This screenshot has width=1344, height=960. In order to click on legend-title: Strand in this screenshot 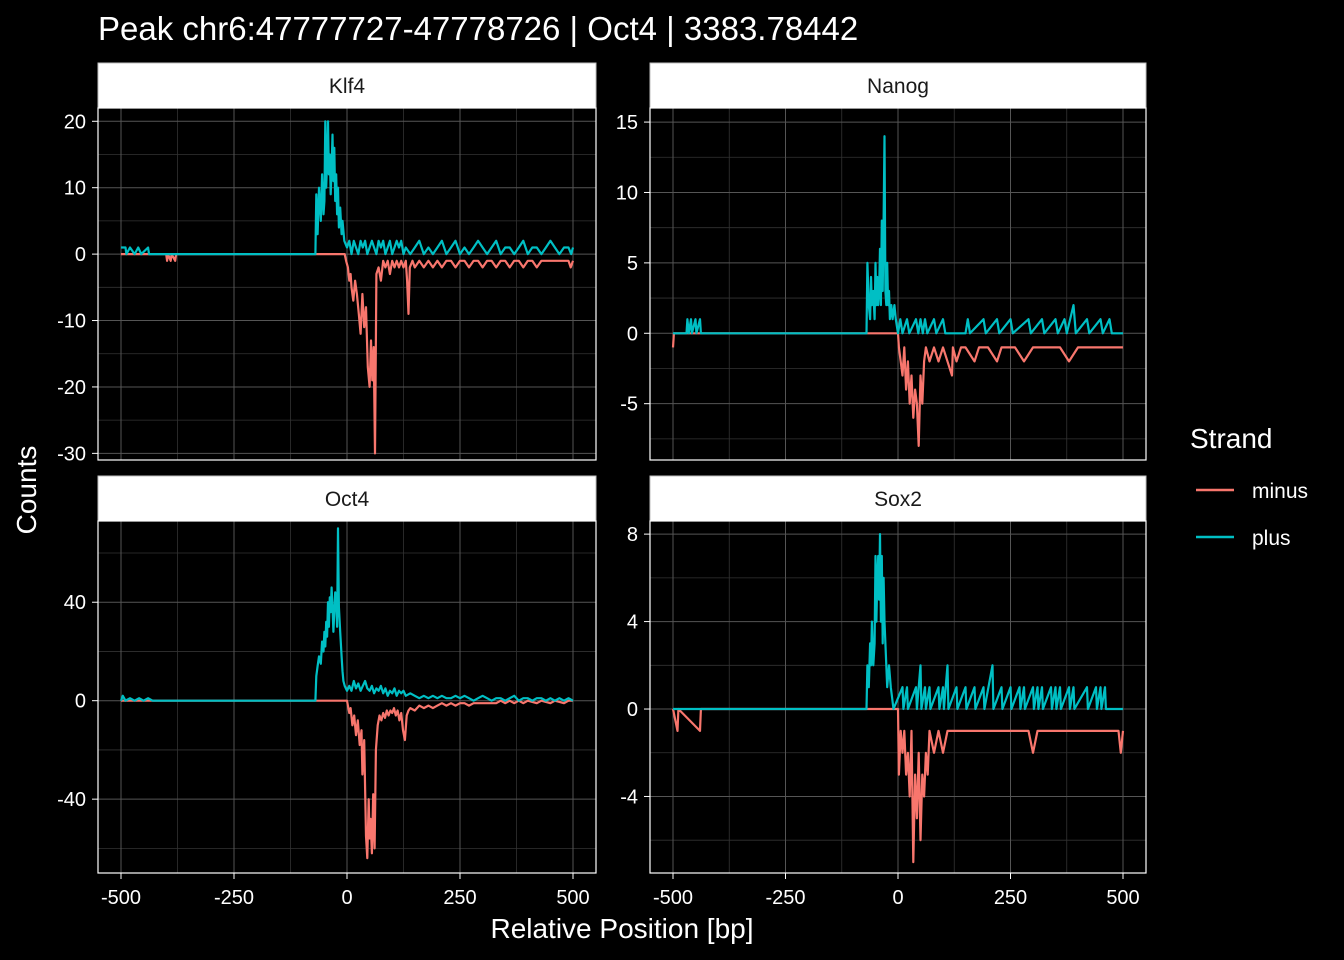, I will do `click(1231, 438)`.